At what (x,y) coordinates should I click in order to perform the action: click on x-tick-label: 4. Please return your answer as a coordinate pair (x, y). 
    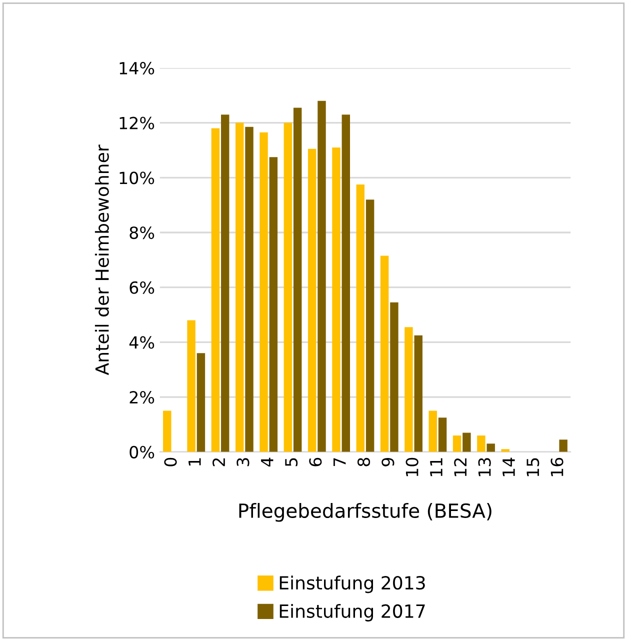
    Looking at the image, I should click on (267, 462).